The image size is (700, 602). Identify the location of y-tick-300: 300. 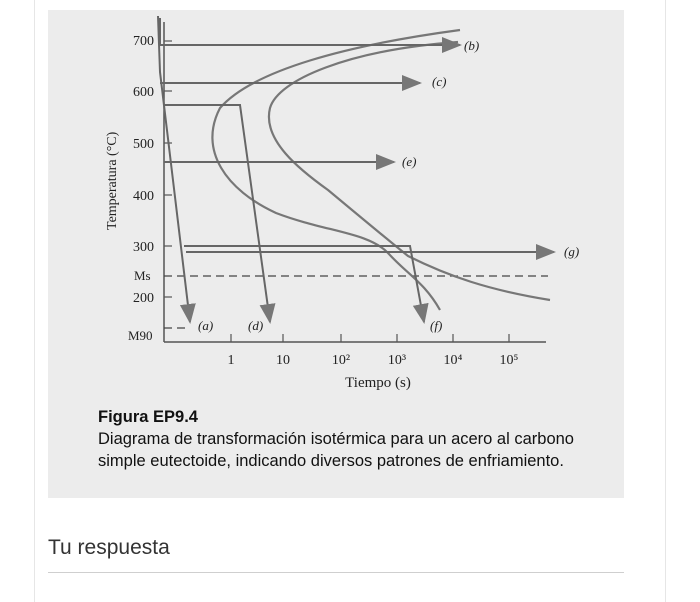
(143, 247).